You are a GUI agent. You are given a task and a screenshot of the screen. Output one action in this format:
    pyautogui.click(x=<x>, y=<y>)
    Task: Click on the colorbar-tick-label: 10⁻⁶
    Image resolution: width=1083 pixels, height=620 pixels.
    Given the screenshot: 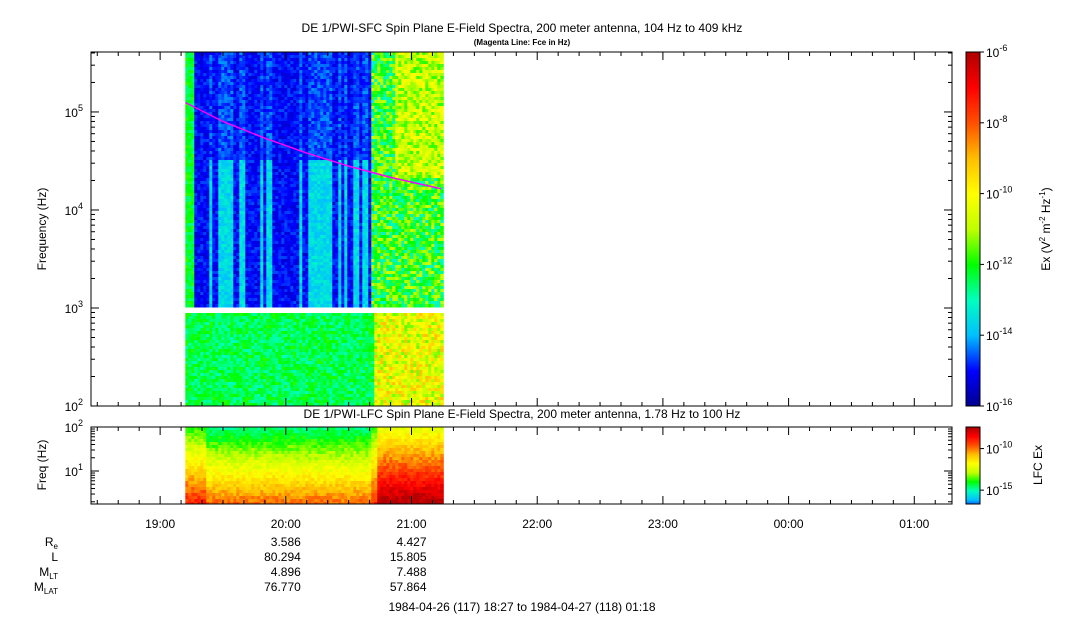 What is the action you would take?
    pyautogui.click(x=996, y=51)
    